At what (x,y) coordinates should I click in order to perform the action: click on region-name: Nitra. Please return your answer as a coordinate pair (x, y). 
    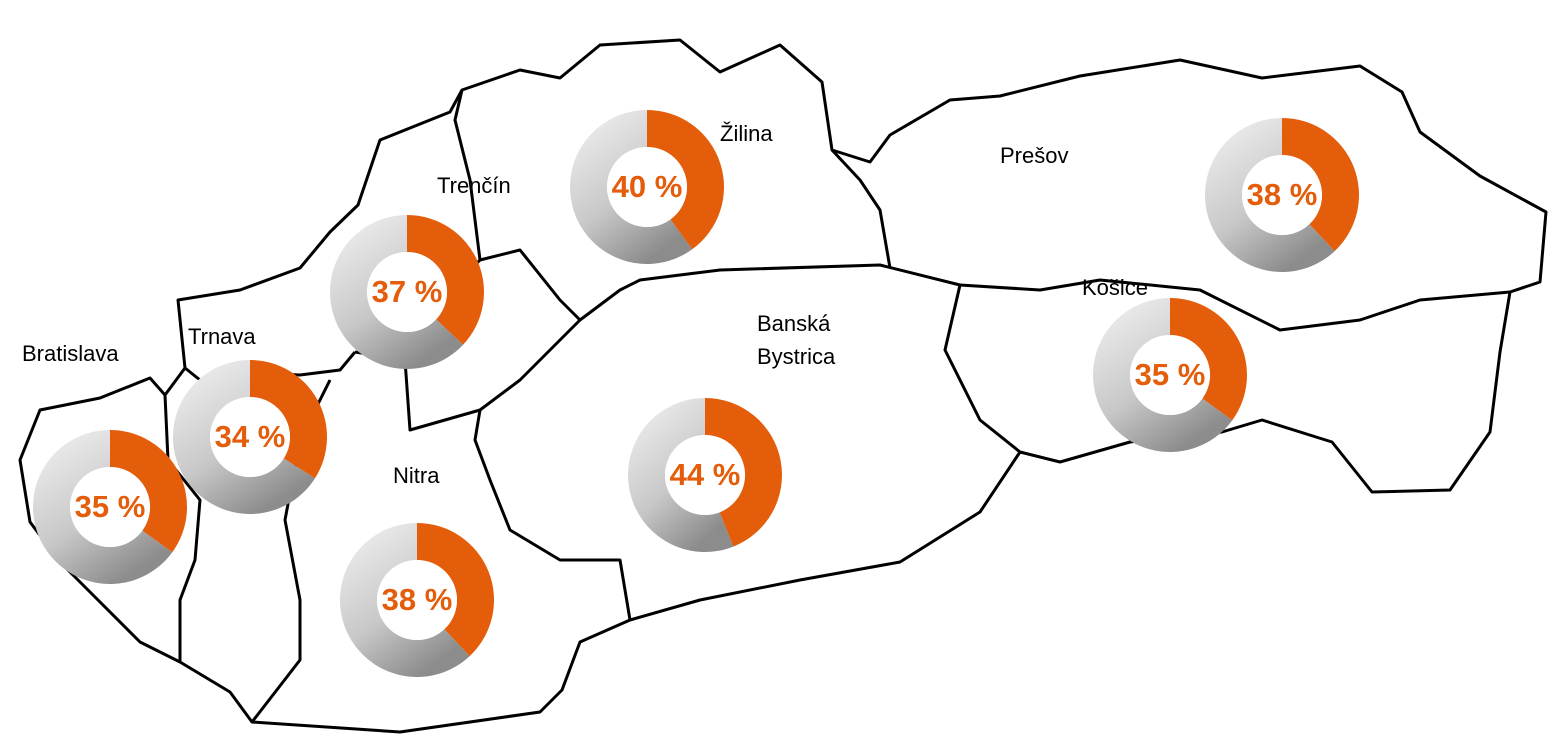
    Looking at the image, I should click on (416, 475).